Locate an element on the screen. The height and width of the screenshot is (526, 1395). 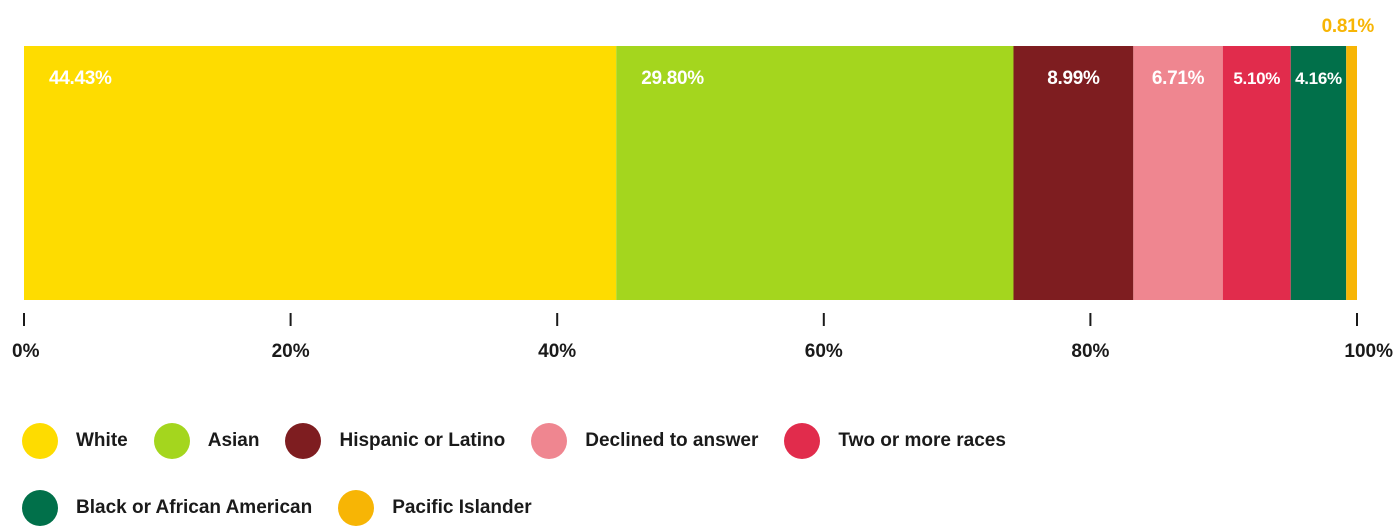
legend-item-asian: Asian is located at coordinates (206, 441).